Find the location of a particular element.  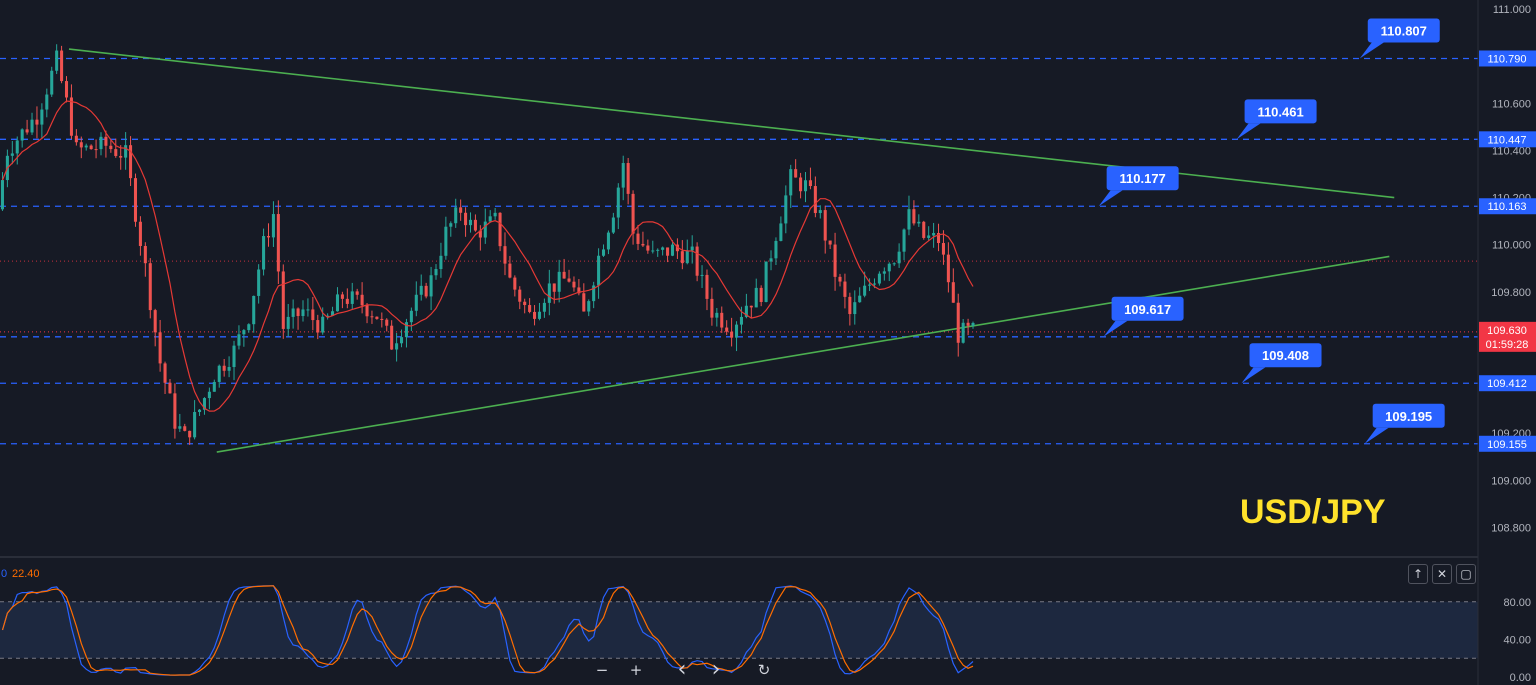

stoch-d-line is located at coordinates (487, 630).